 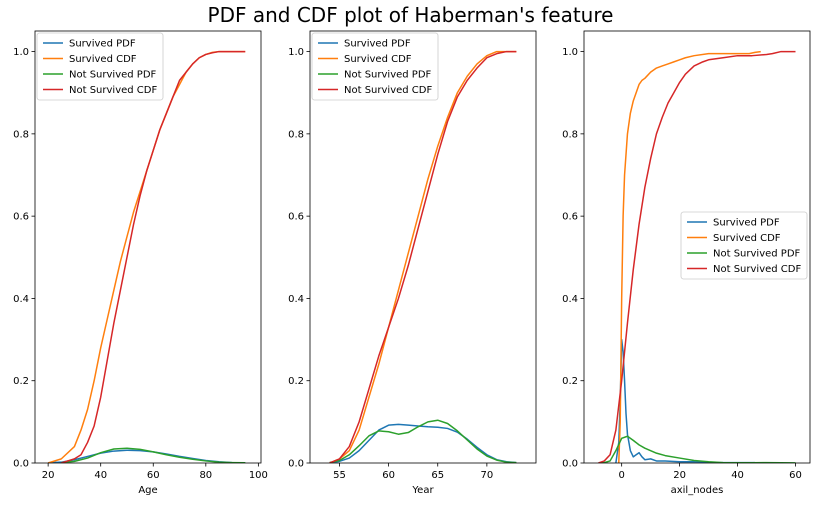 I want to click on x-tick-label: 55, so click(x=339, y=475).